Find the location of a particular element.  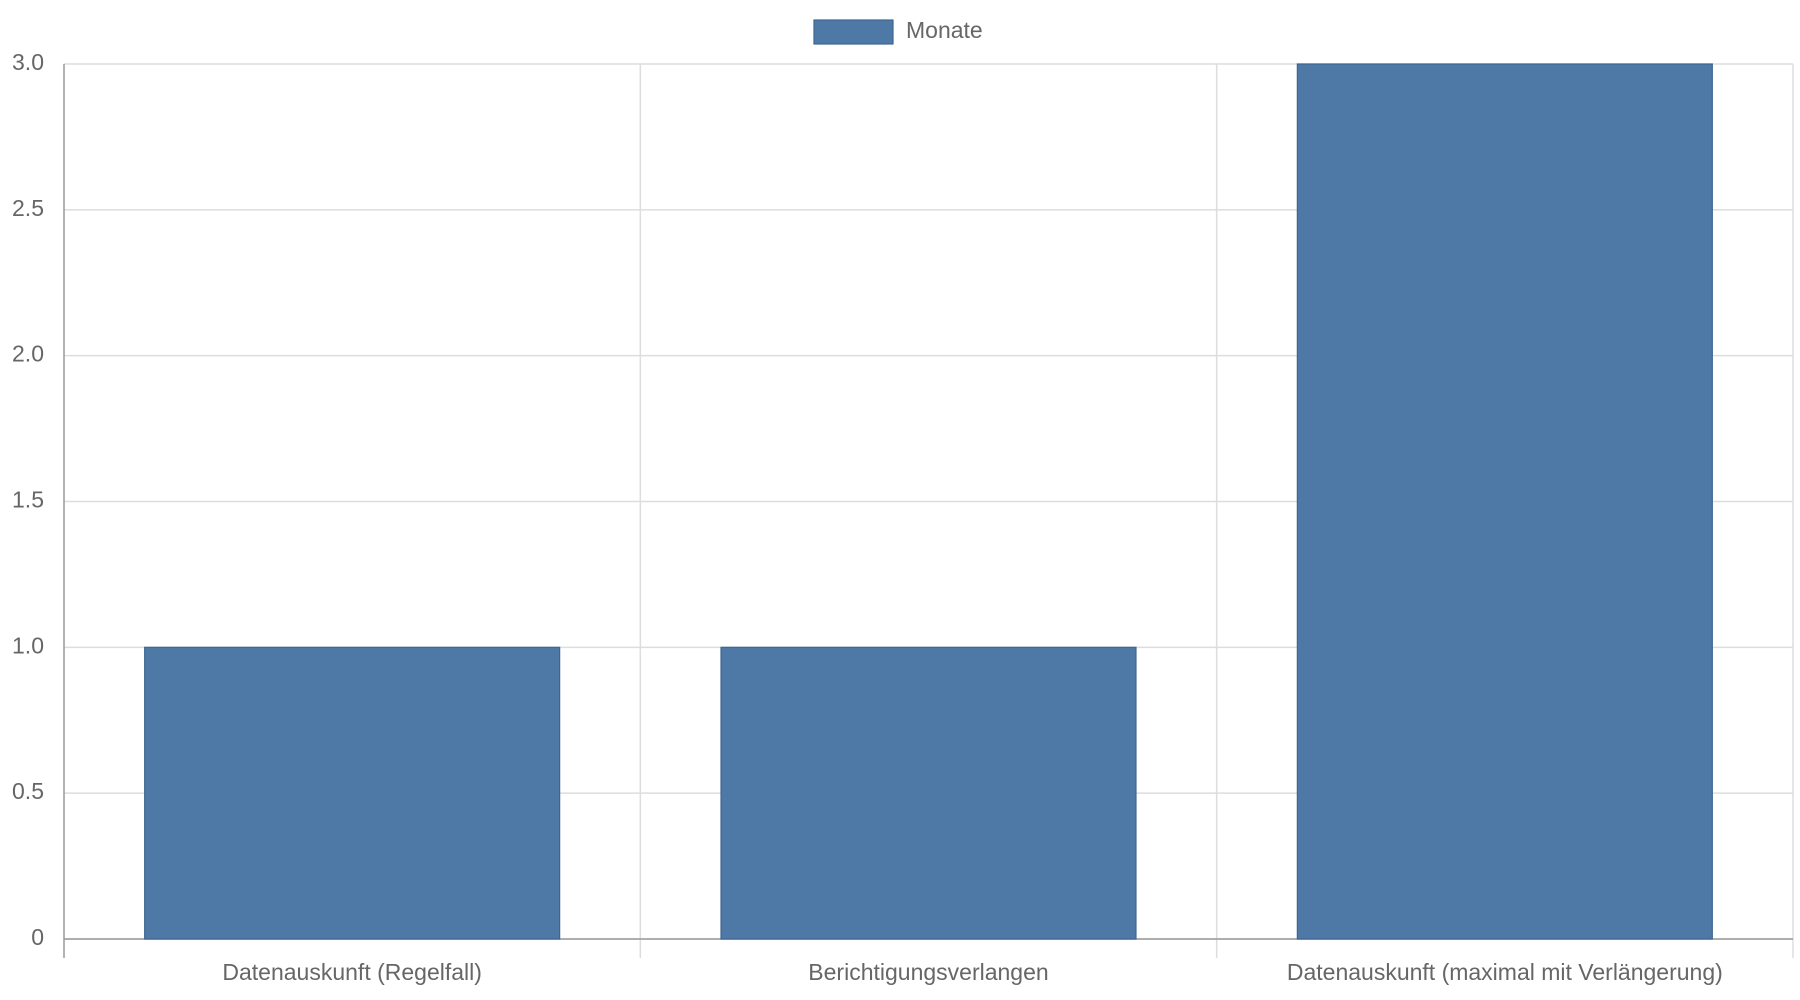

y-tick-label: 2.0 is located at coordinates (28, 354).